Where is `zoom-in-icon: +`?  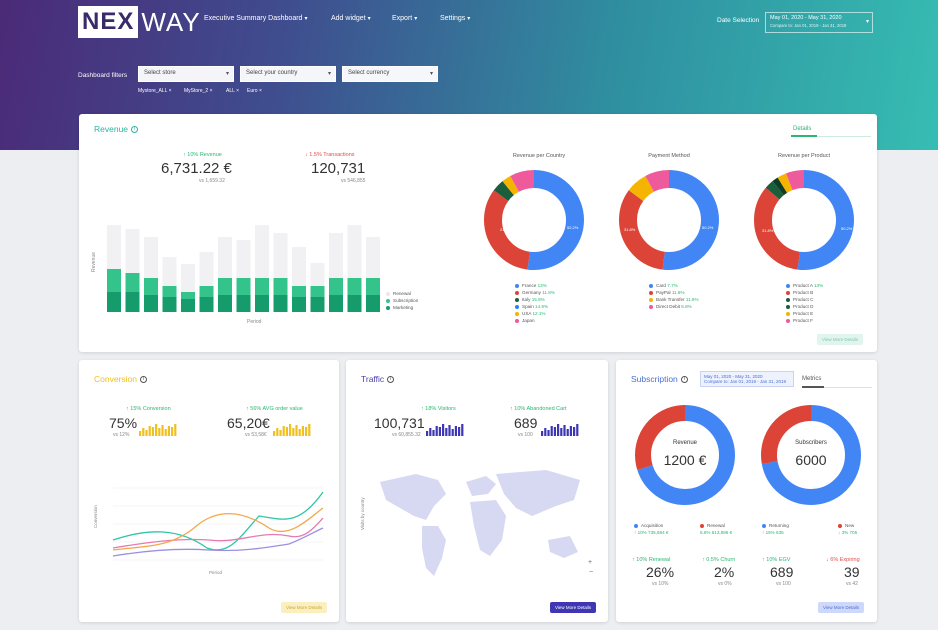 zoom-in-icon: + is located at coordinates (590, 562).